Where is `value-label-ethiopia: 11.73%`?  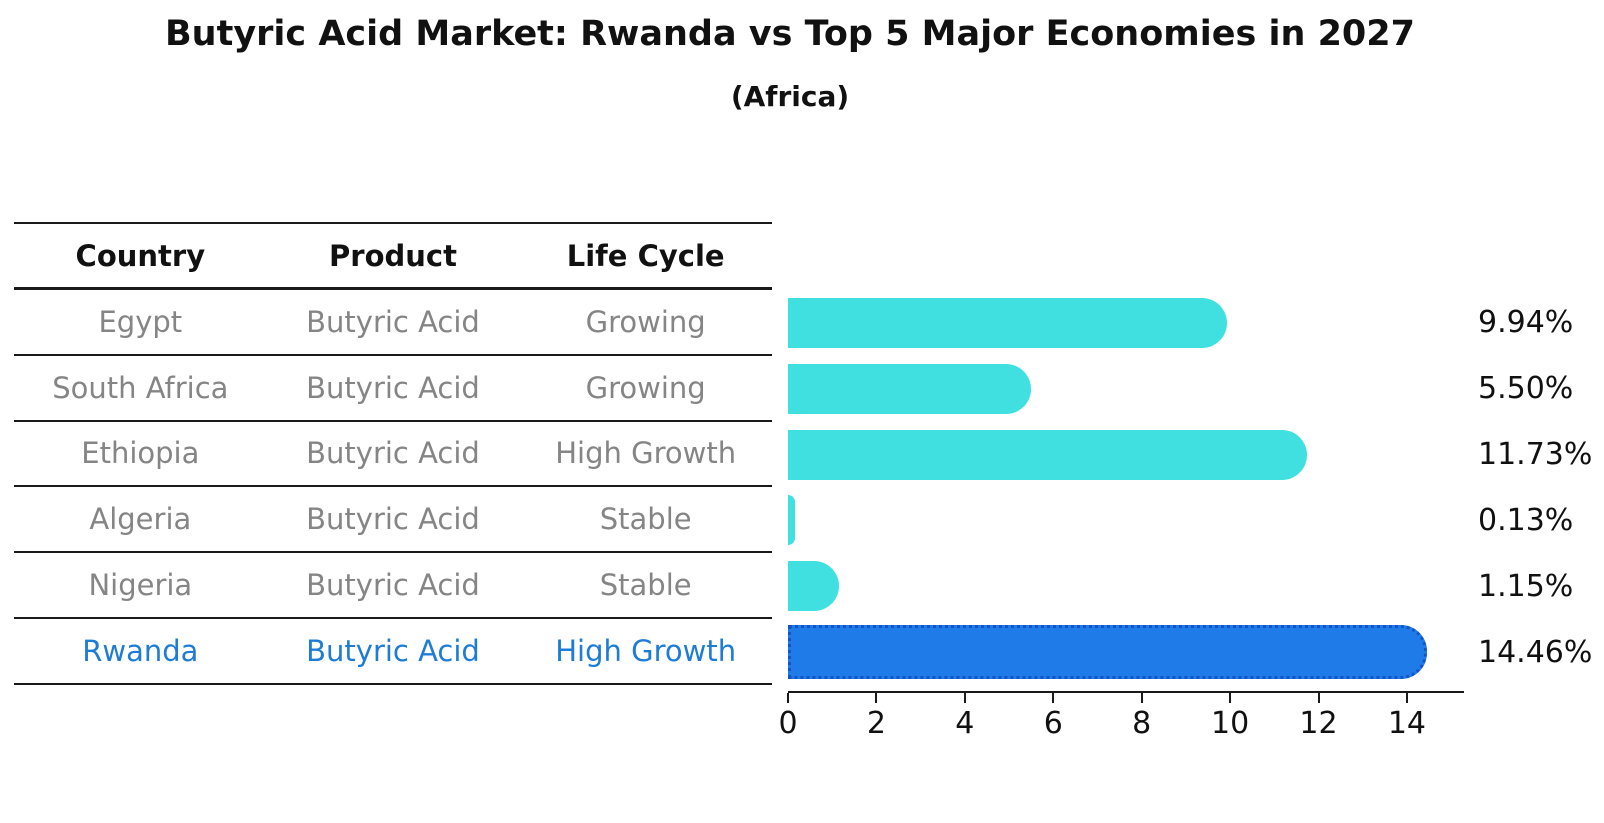 value-label-ethiopia: 11.73% is located at coordinates (1535, 455).